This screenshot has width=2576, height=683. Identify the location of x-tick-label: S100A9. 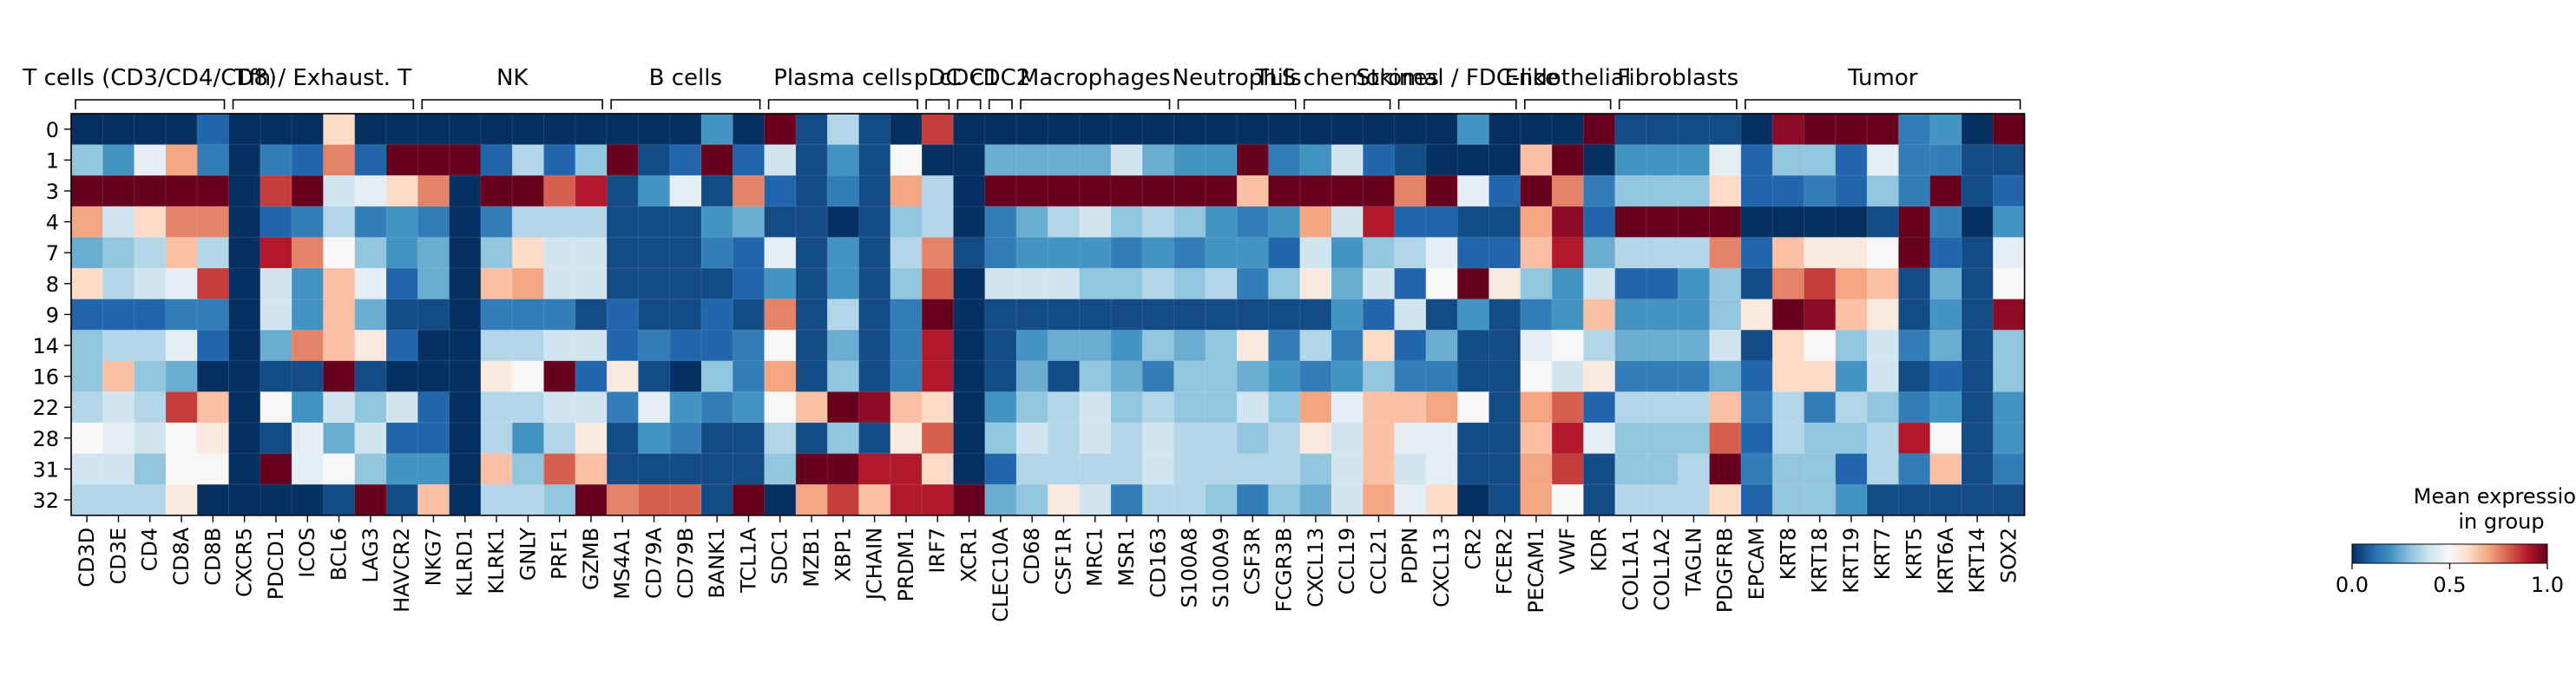
(1221, 568).